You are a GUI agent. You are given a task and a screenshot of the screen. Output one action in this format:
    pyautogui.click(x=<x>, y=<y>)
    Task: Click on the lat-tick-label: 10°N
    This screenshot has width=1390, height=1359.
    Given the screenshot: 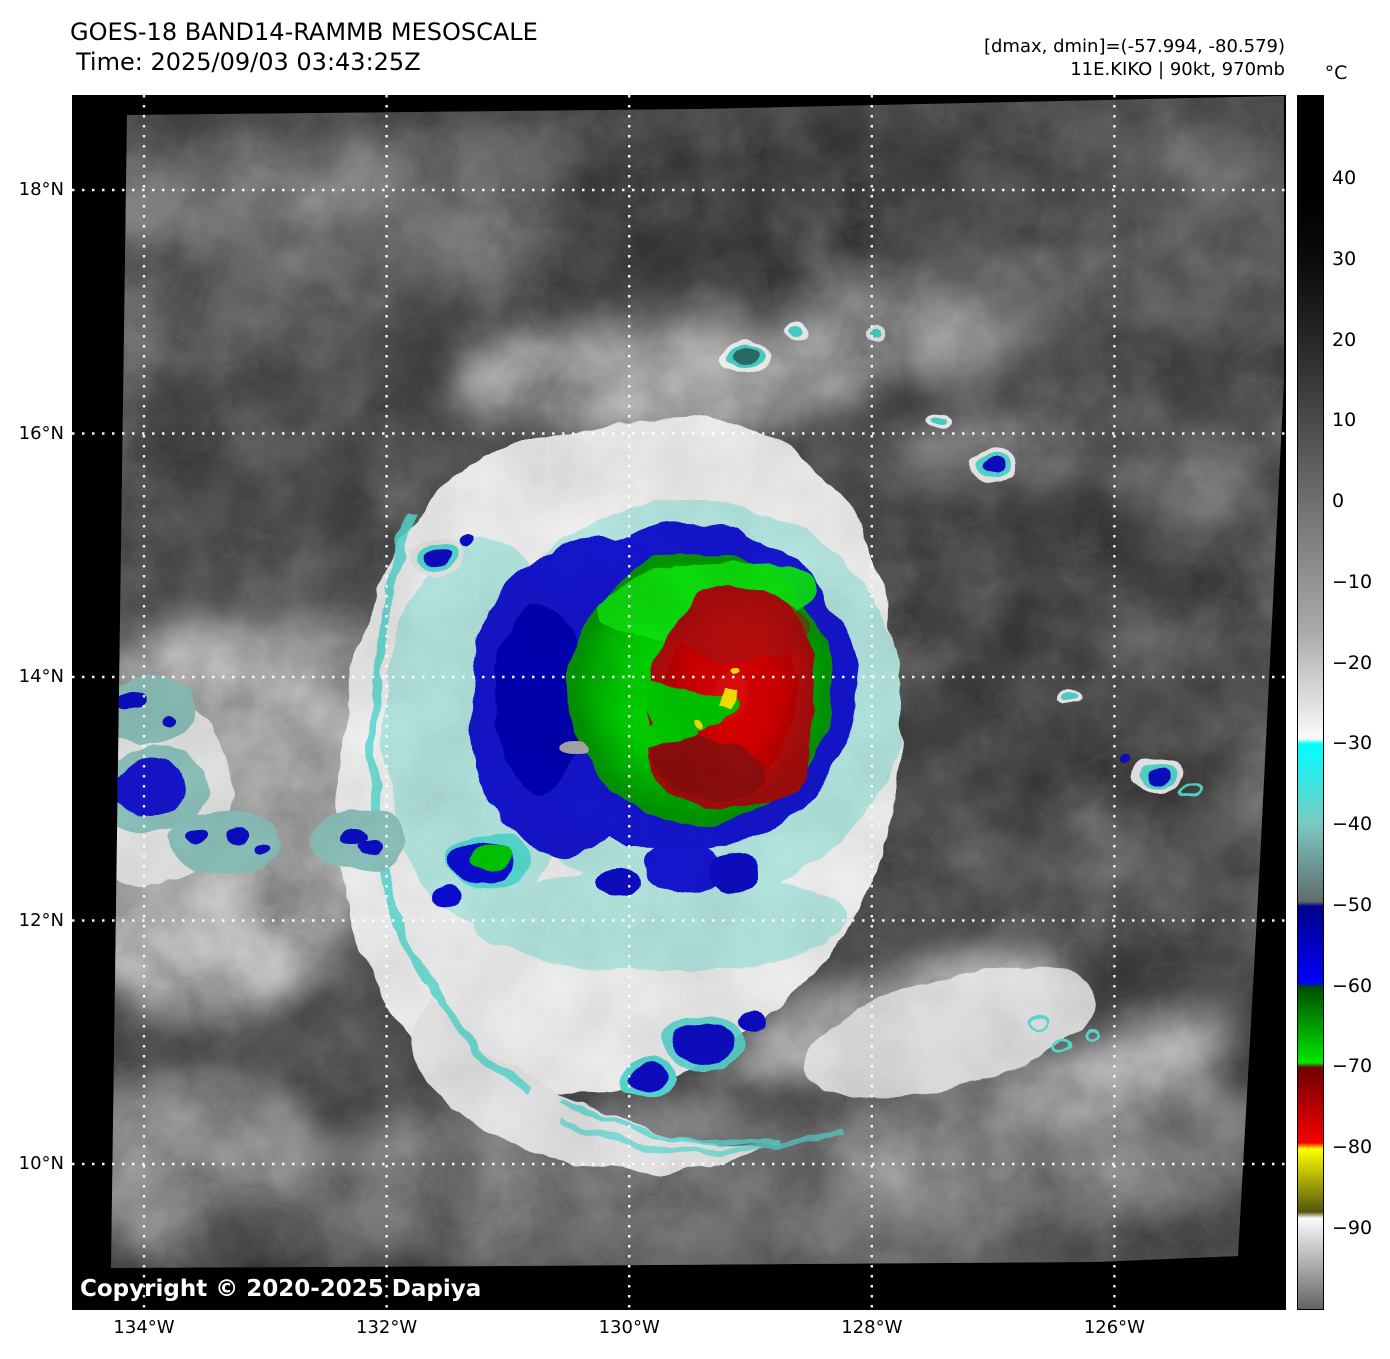 What is the action you would take?
    pyautogui.click(x=41, y=1163)
    